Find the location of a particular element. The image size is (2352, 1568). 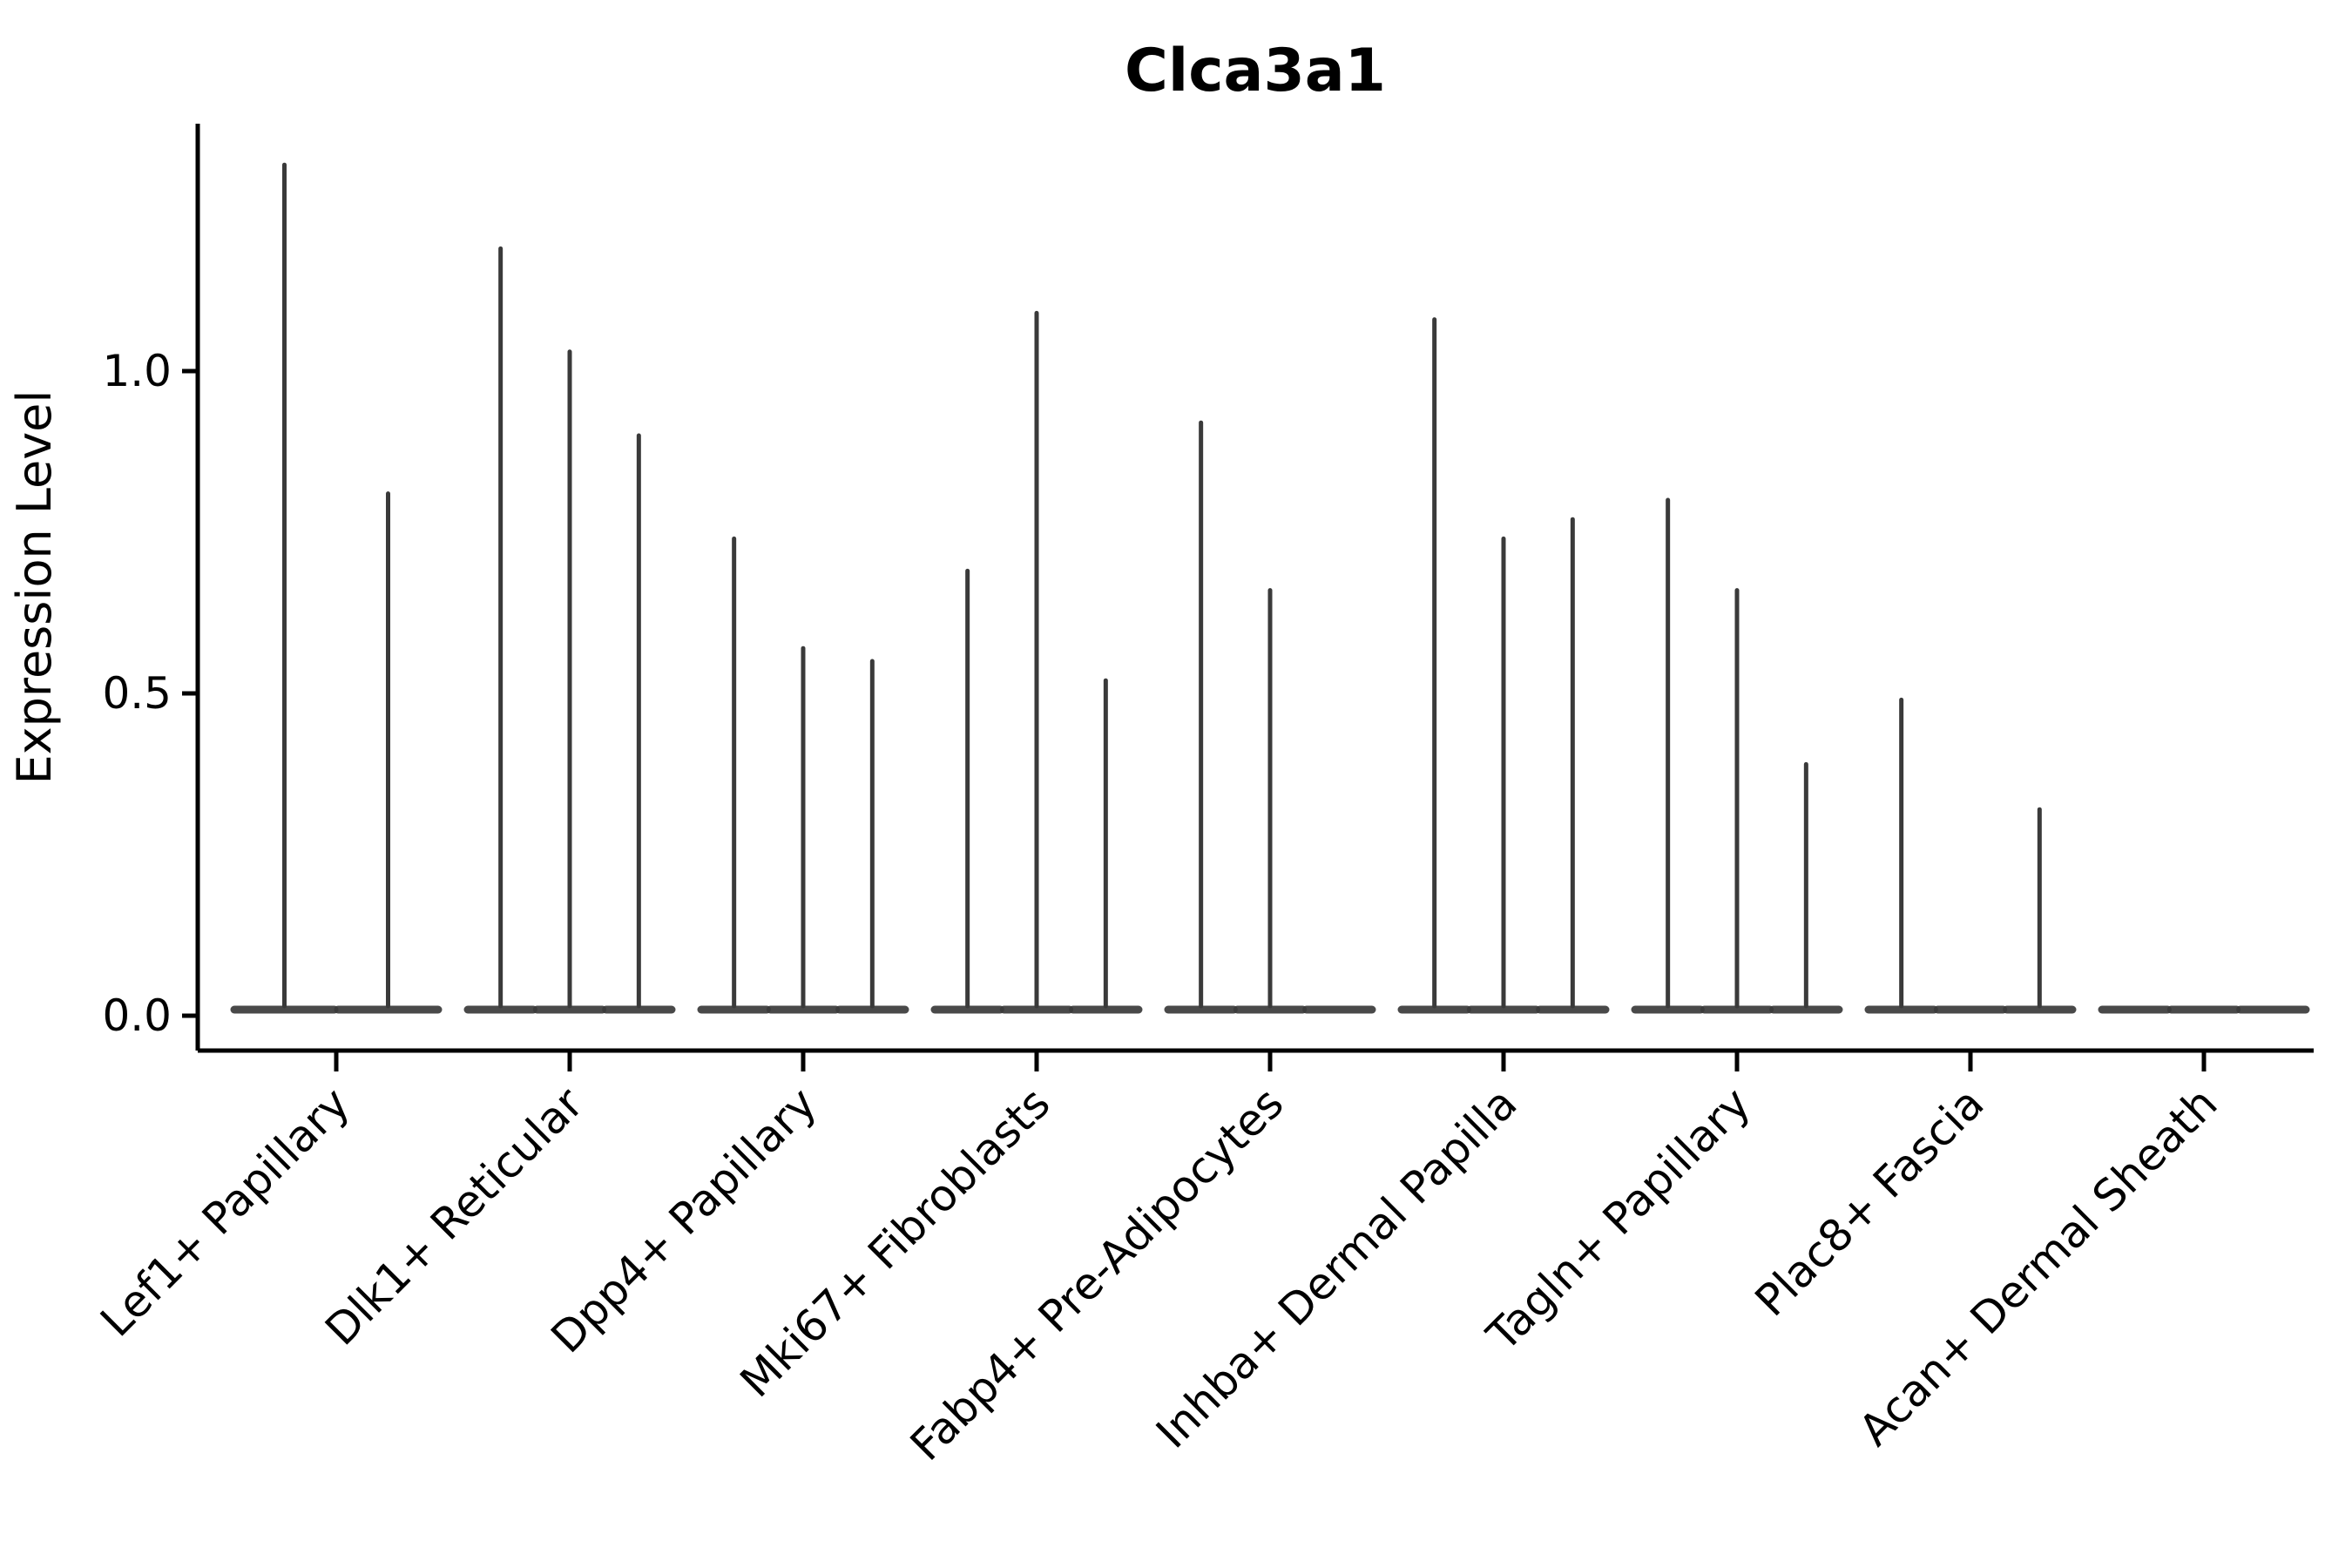

x-tick-label: Plac8+ Fascia is located at coordinates (1870, 1202).